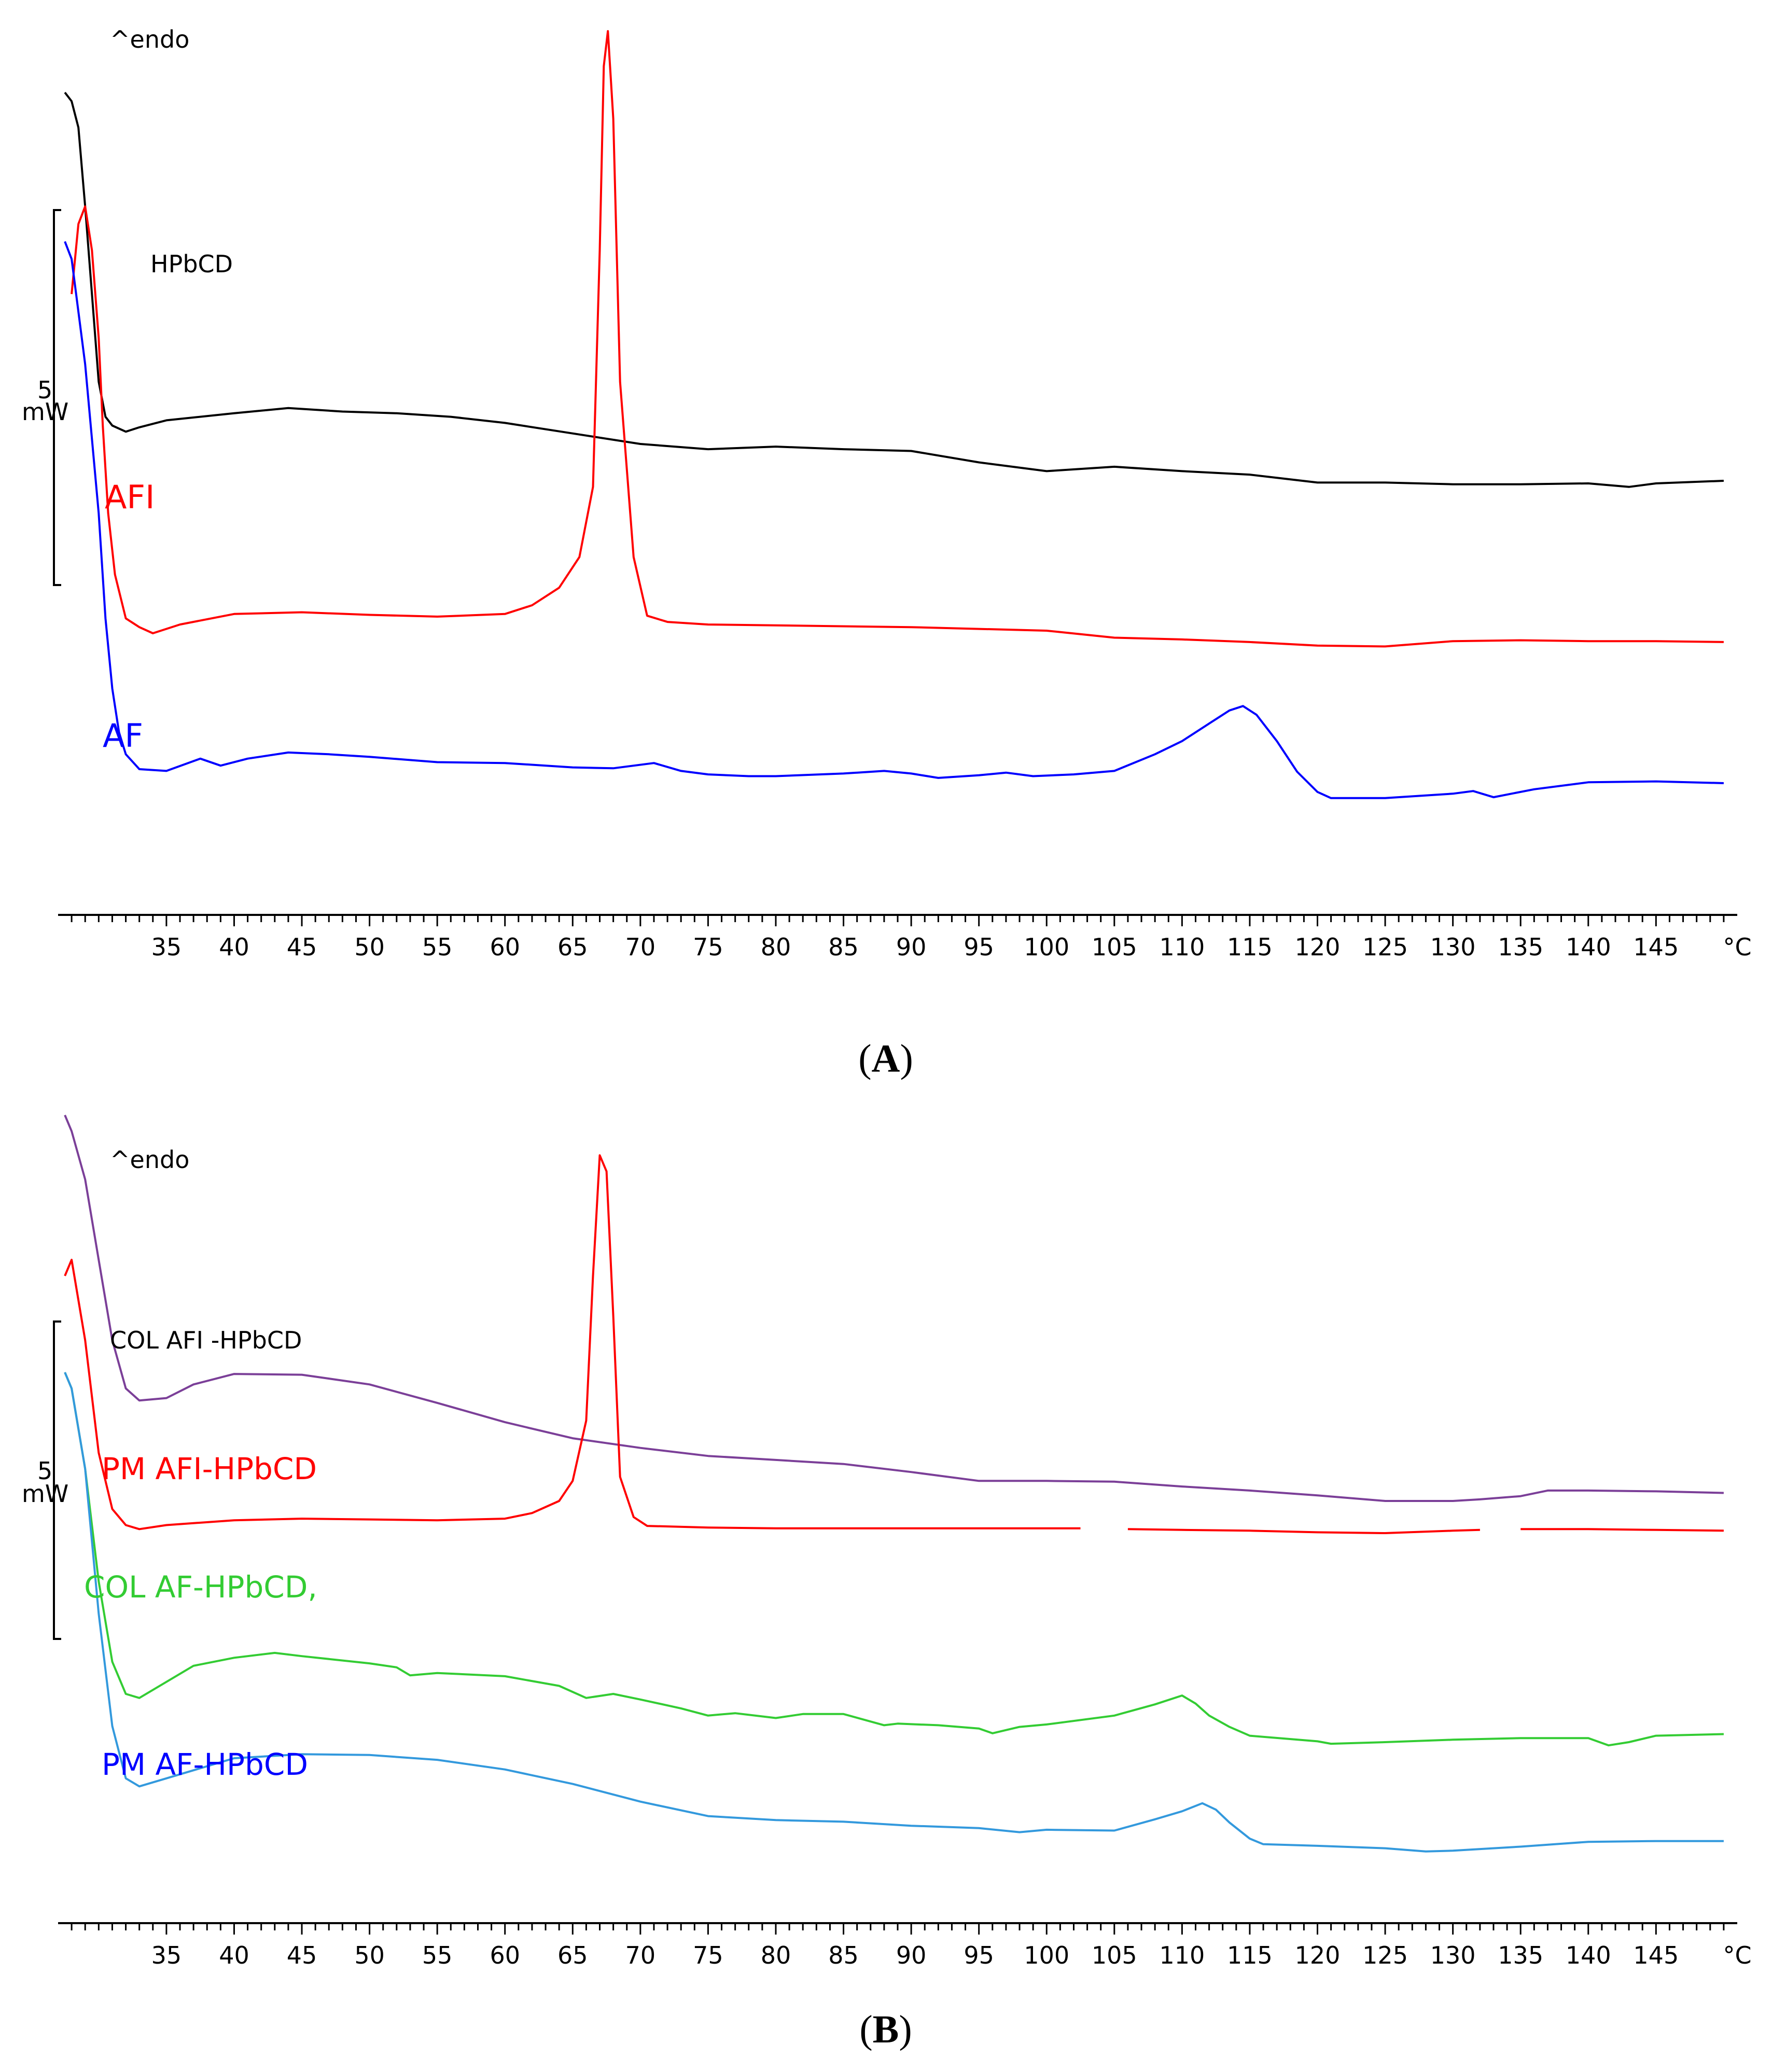 This screenshot has width=1772, height=2072. What do you see at coordinates (234, 1955) in the screenshot?
I see `panel-b-tick-label-40: 40` at bounding box center [234, 1955].